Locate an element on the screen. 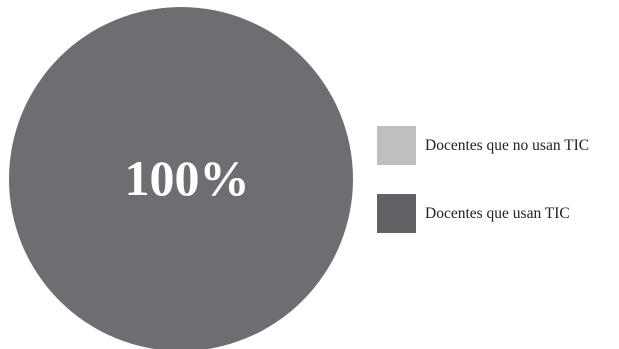 The image size is (619, 349). legend-label-1: Docentes que usan TIC is located at coordinates (497, 213).